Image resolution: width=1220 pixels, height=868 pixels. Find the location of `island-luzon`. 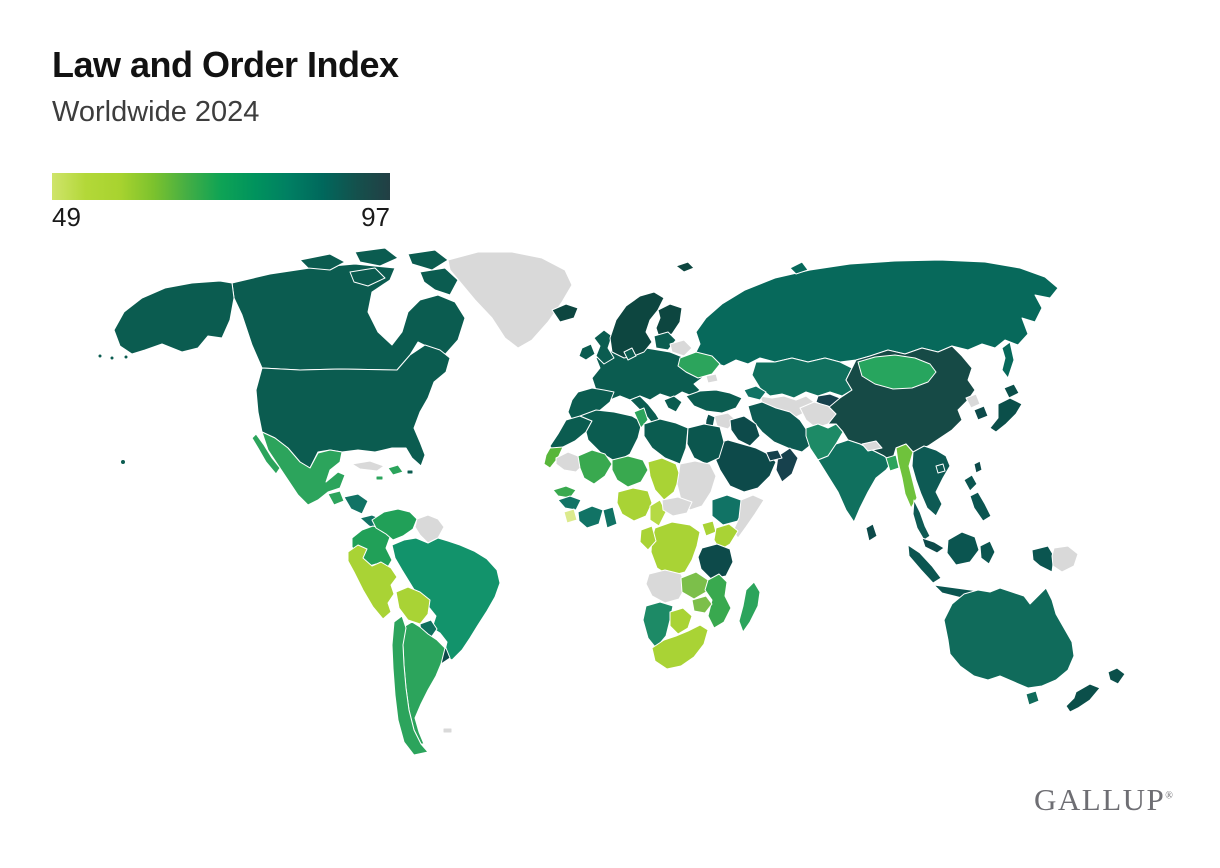

island-luzon is located at coordinates (970, 483).